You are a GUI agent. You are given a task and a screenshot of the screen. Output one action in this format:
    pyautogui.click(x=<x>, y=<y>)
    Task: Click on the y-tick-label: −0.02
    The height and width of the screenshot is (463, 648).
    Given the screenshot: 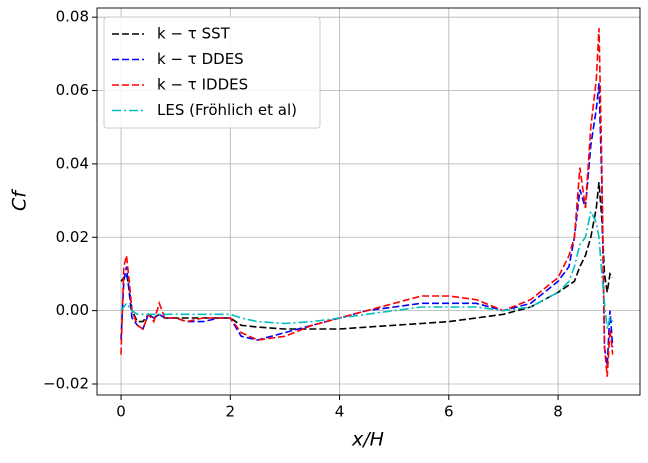 What is the action you would take?
    pyautogui.click(x=66, y=383)
    